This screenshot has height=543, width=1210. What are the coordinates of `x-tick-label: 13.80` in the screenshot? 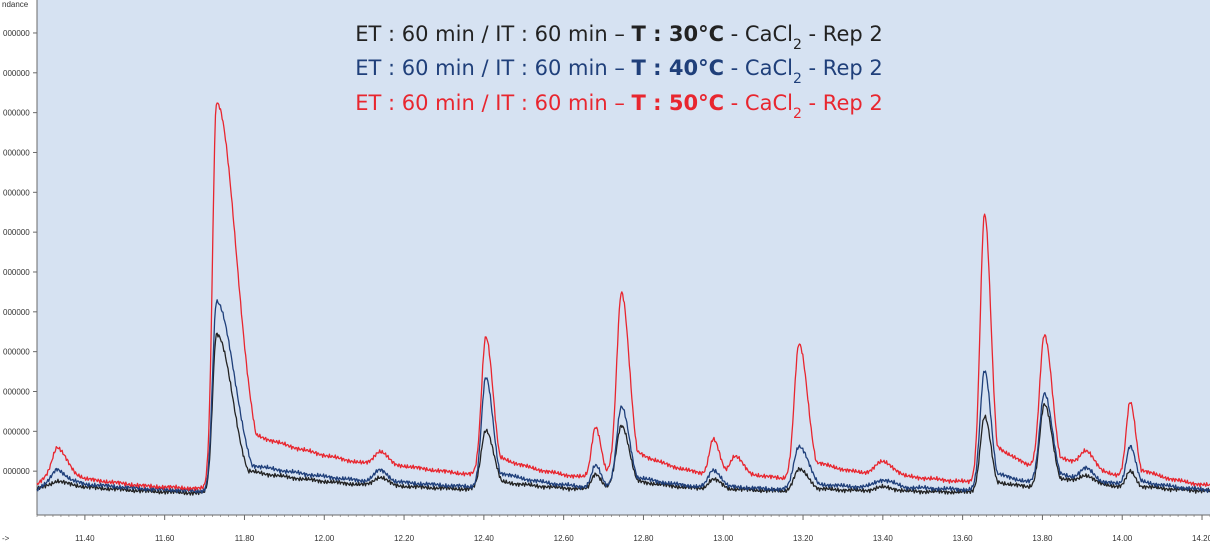 It's located at (1042, 538).